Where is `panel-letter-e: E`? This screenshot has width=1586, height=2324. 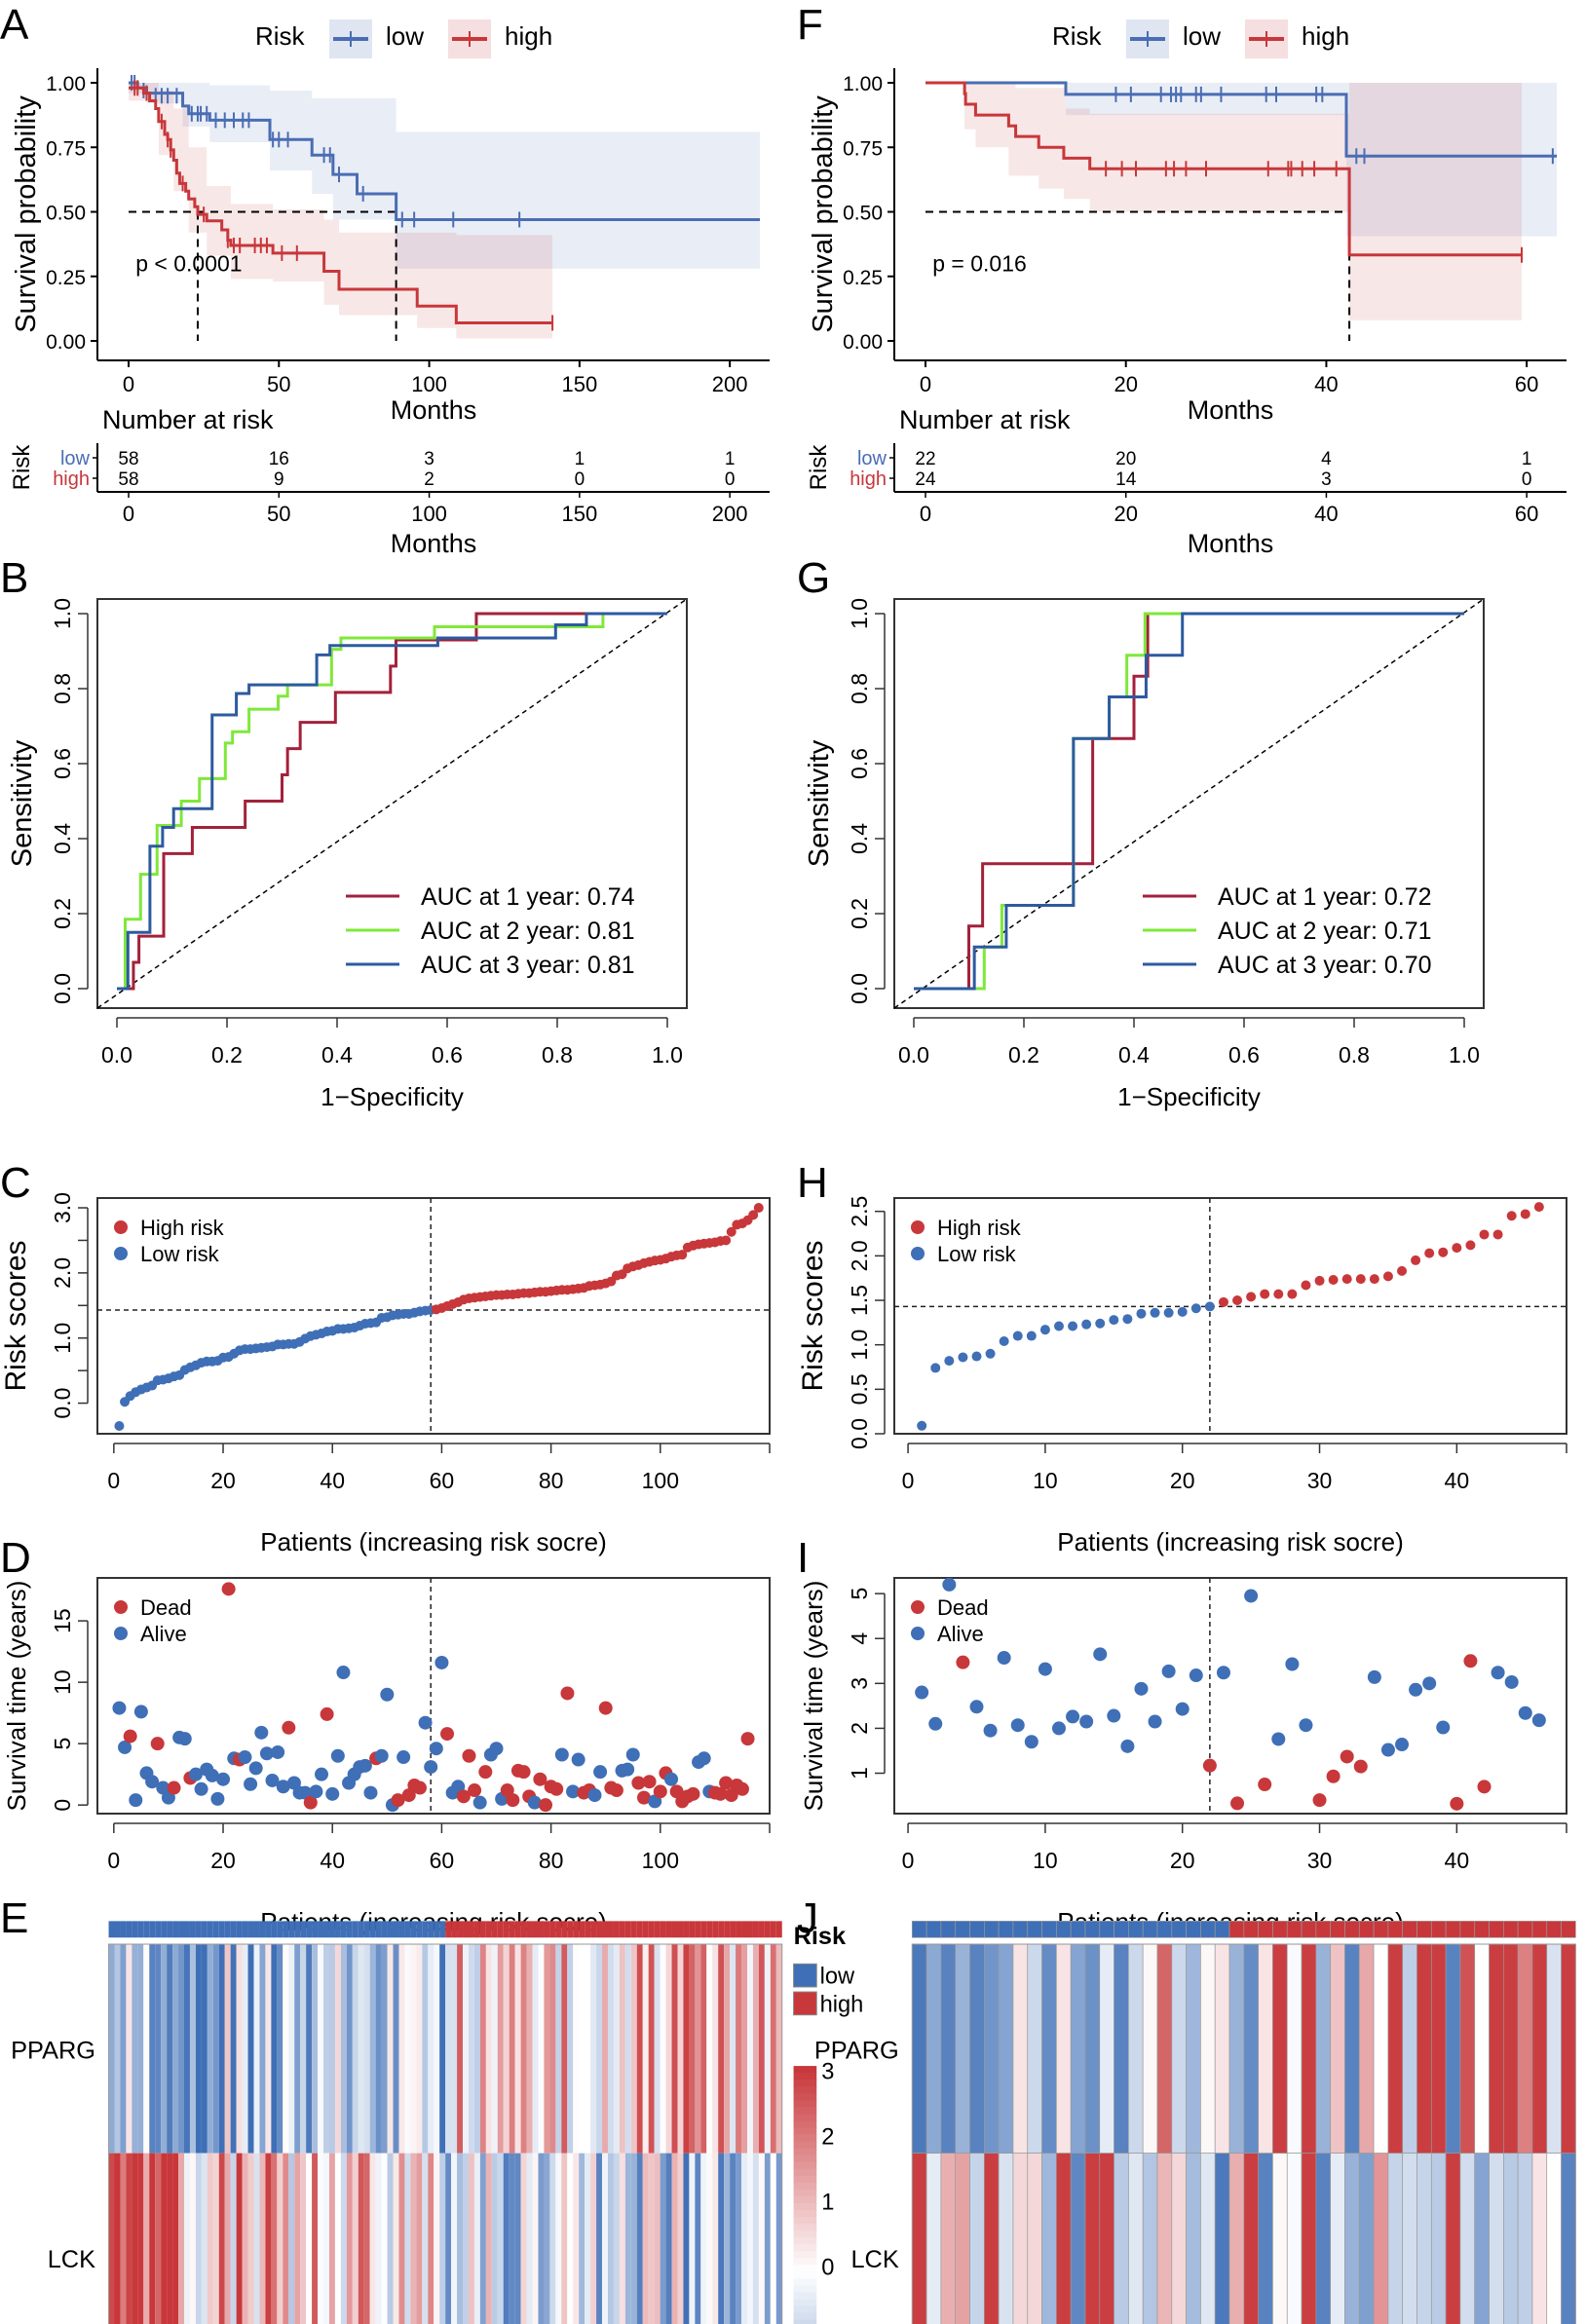
panel-letter-e: E is located at coordinates (14, 1918).